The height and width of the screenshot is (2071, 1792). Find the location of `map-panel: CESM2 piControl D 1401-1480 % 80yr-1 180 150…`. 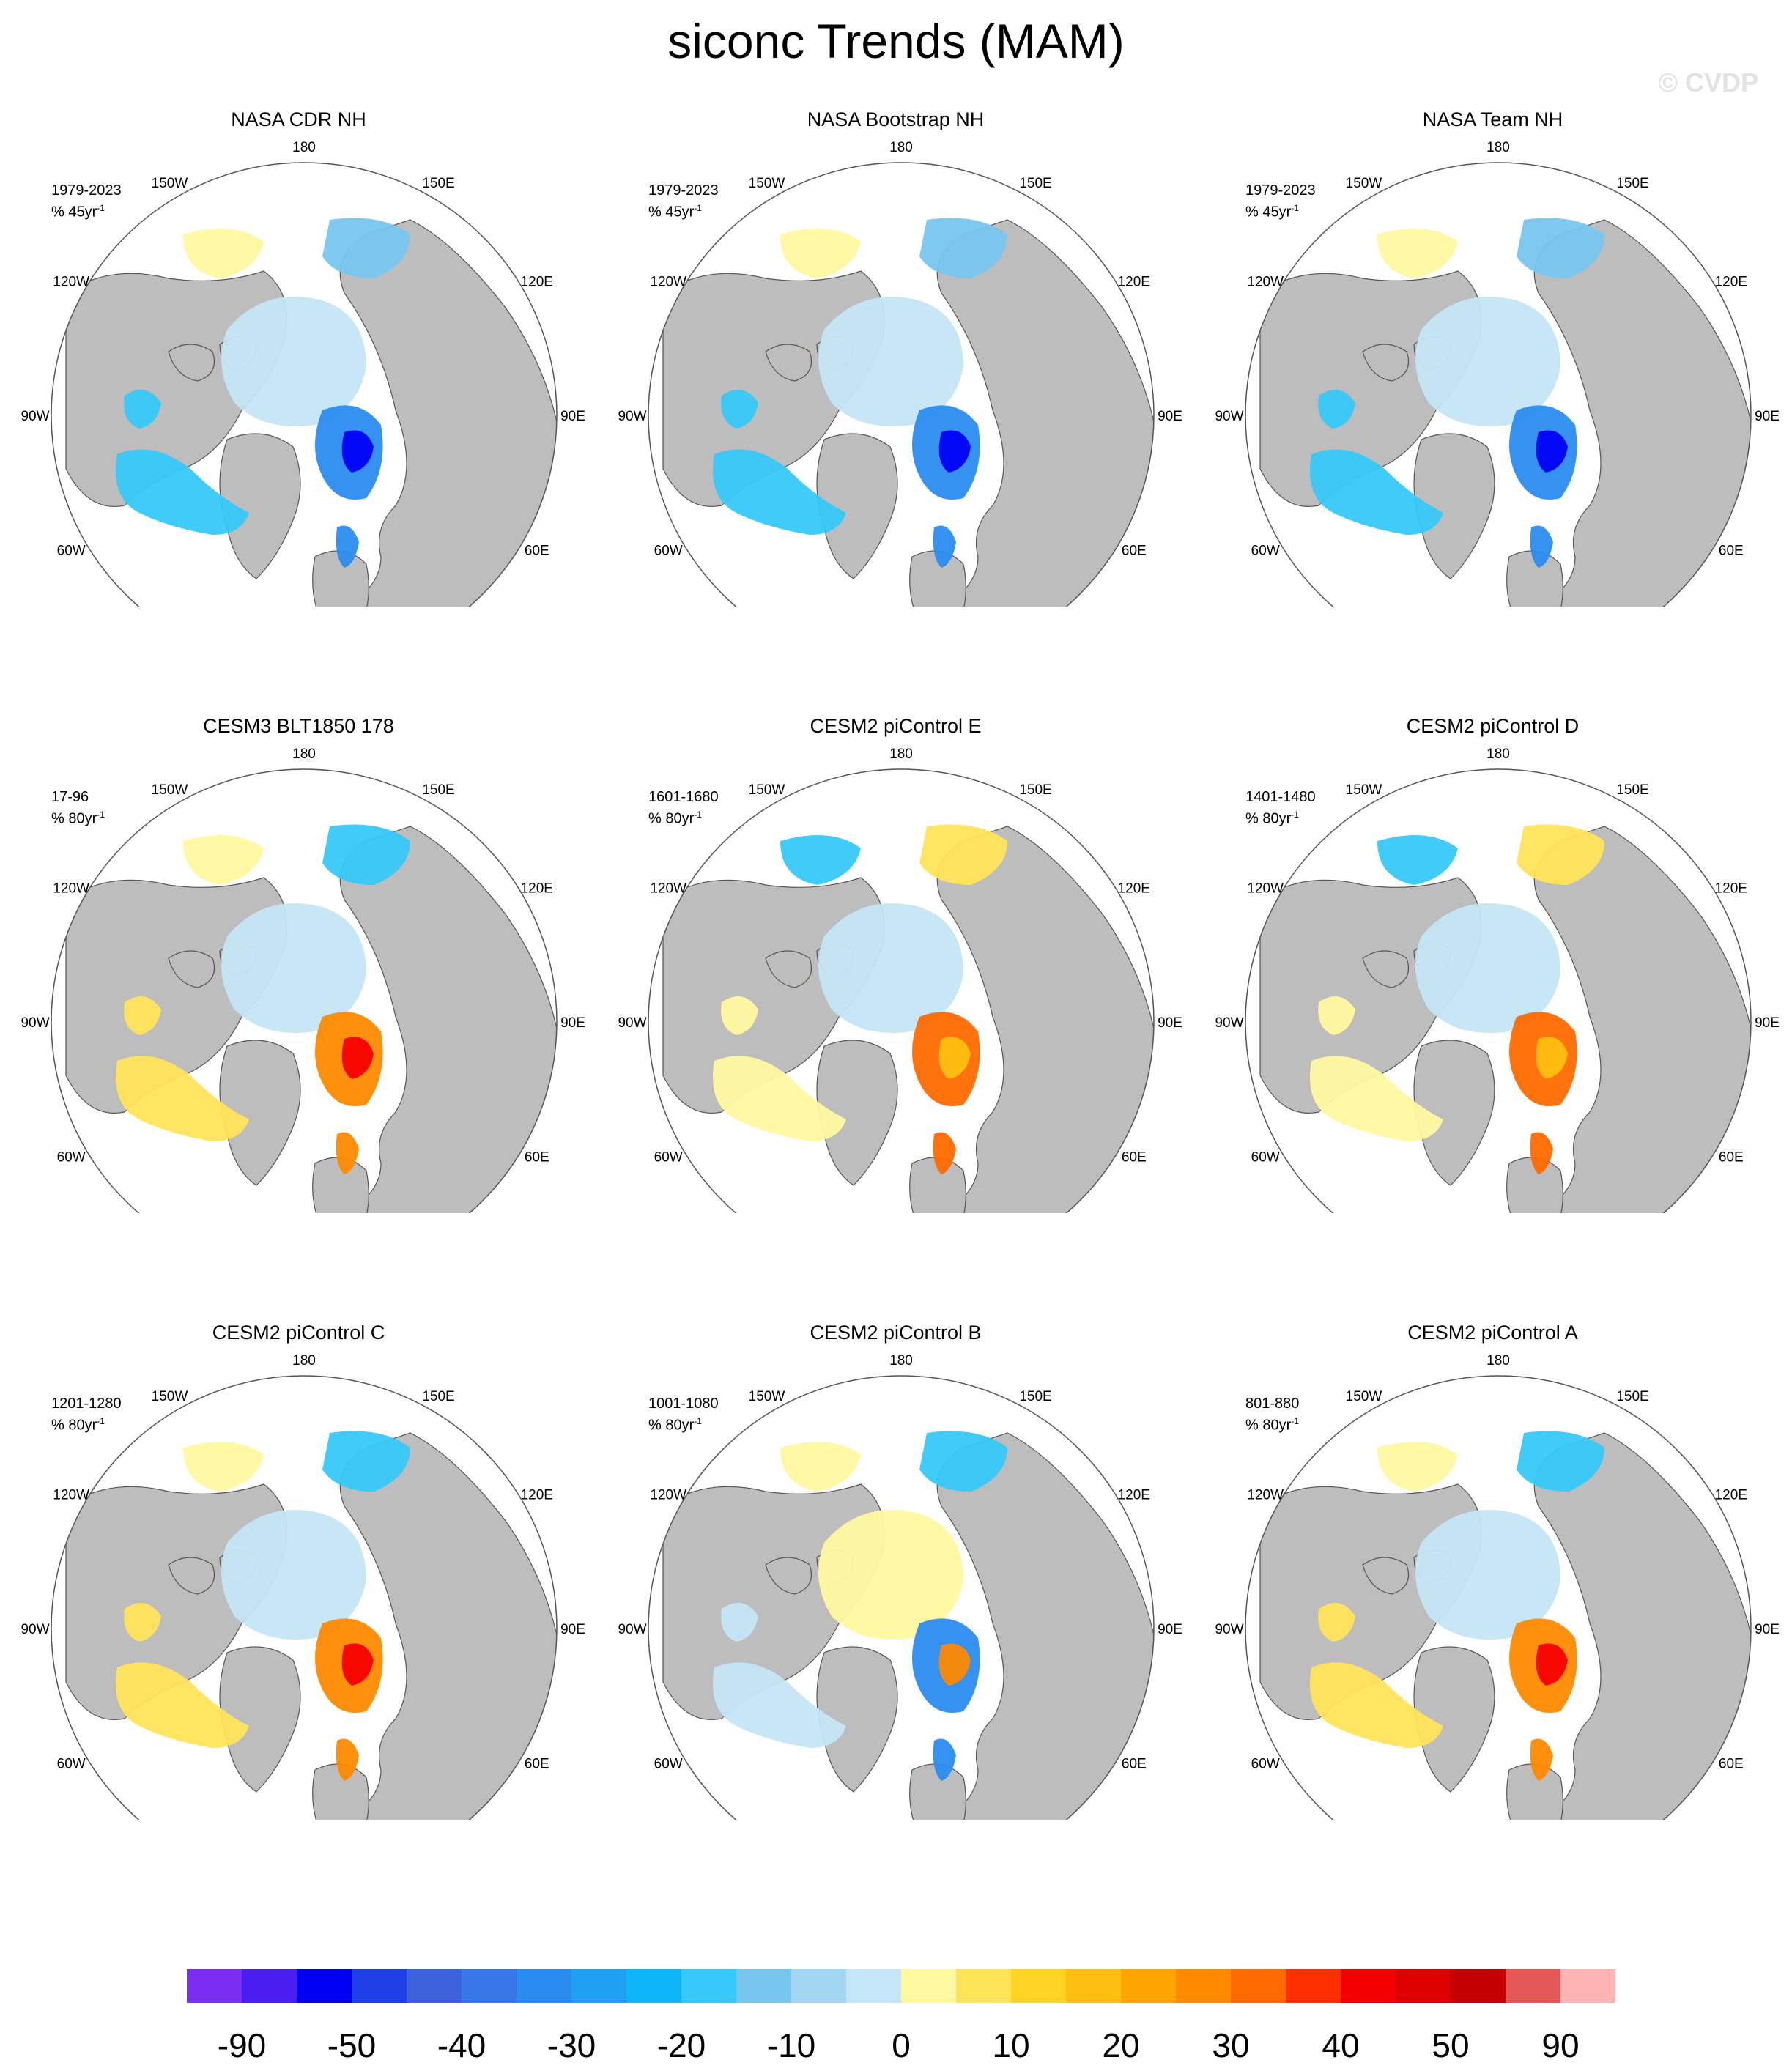

map-panel: CESM2 piControl D 1401-1480 % 80yr-1 180 150… is located at coordinates (1492, 910).